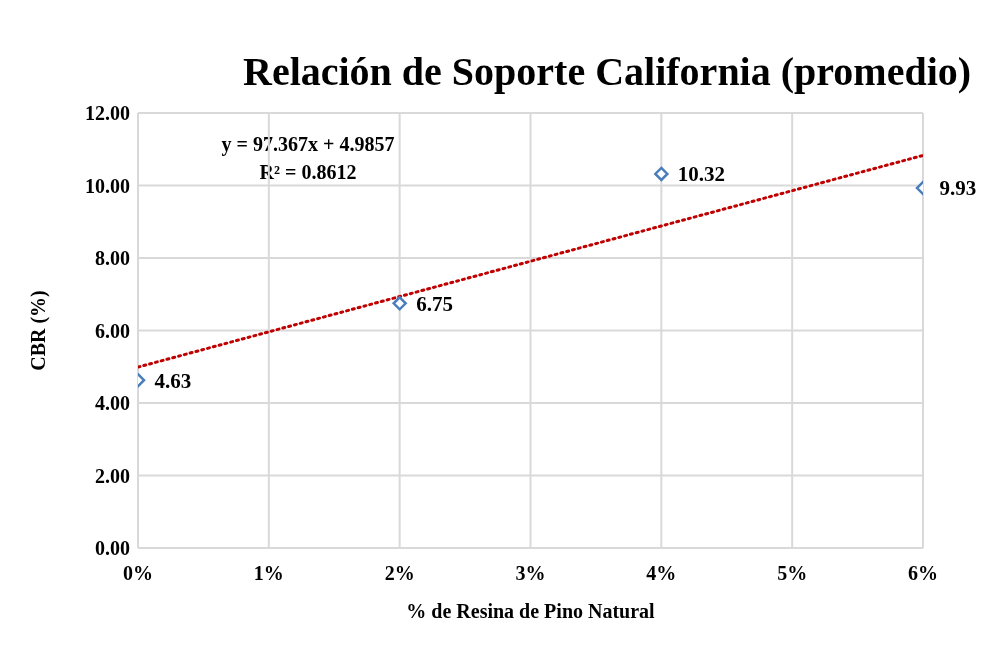 The image size is (1008, 646). What do you see at coordinates (531, 611) in the screenshot?
I see `x-axis-title: % de Resina de Pino Natural` at bounding box center [531, 611].